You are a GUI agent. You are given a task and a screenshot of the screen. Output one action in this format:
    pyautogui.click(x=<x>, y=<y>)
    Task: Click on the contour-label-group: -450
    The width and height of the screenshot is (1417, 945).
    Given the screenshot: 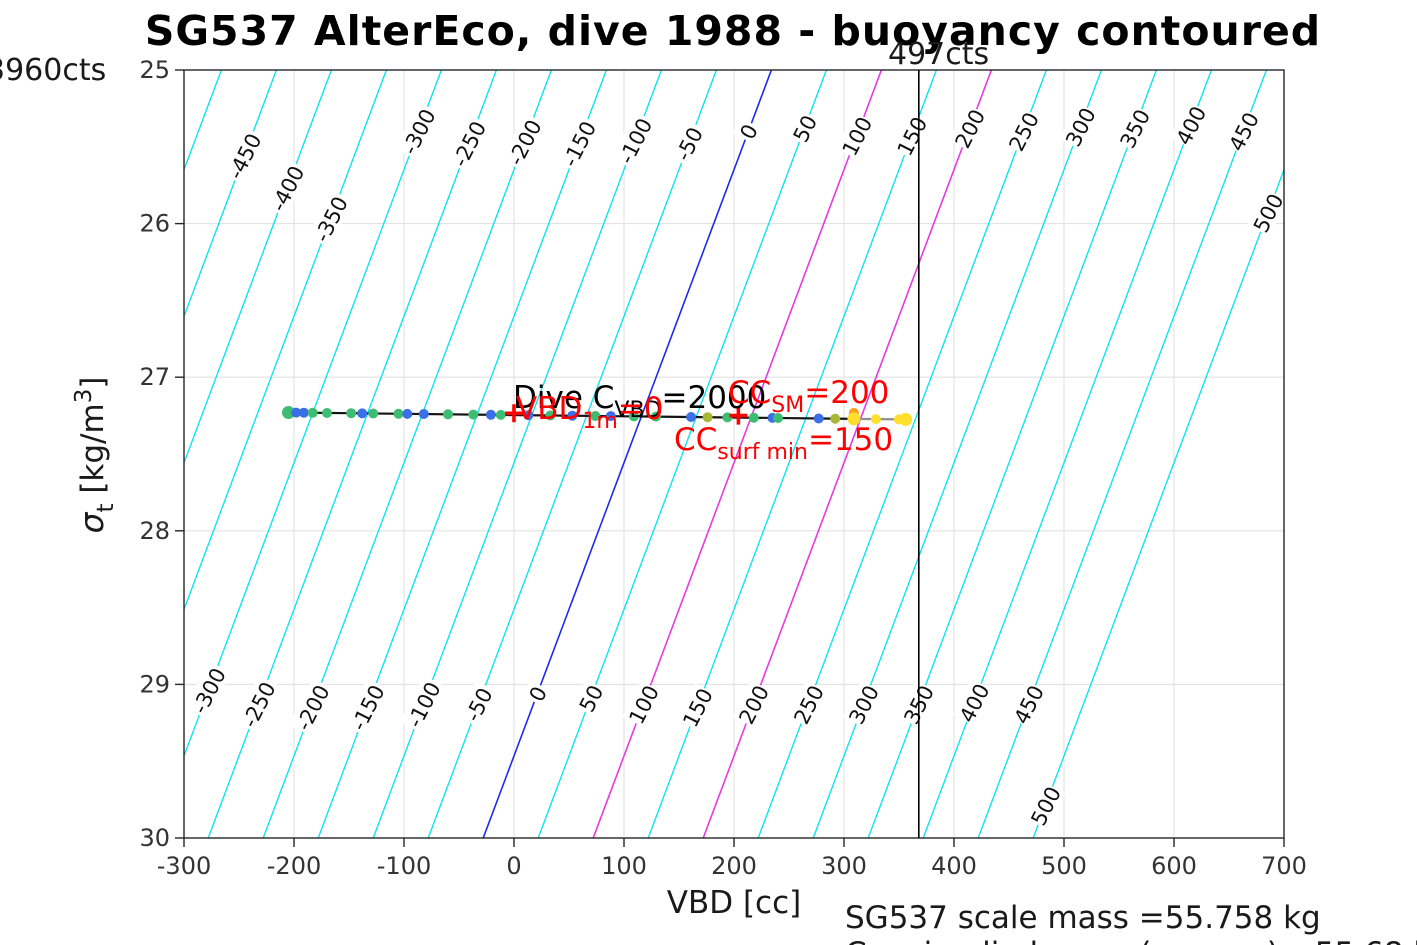 What is the action you would take?
    pyautogui.click(x=243, y=155)
    